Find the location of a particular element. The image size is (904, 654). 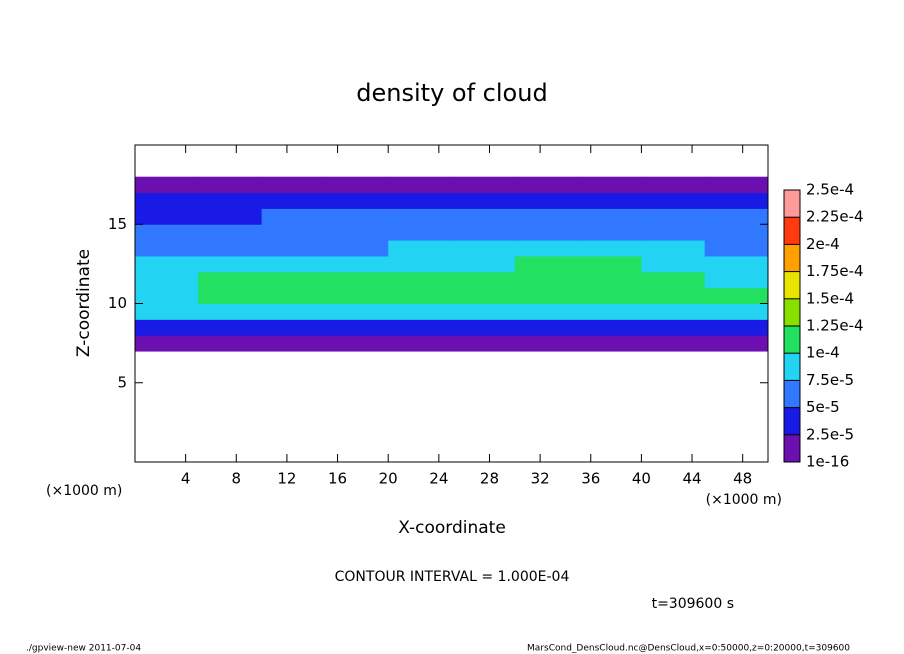

footer-left: ./gpview-new 2011-07-04 is located at coordinates (83, 649).